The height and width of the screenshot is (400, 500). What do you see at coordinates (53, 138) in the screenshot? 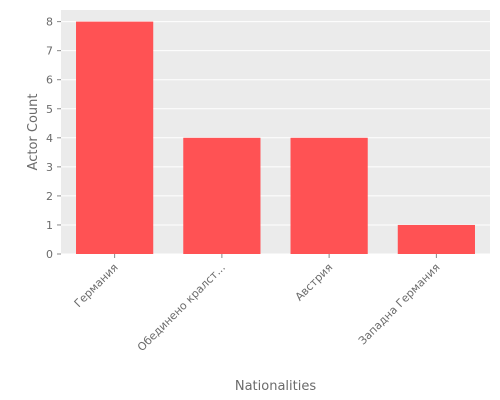
I see `y-axis-ticks: 0 1 2 3 4 5 6 7 8` at bounding box center [53, 138].